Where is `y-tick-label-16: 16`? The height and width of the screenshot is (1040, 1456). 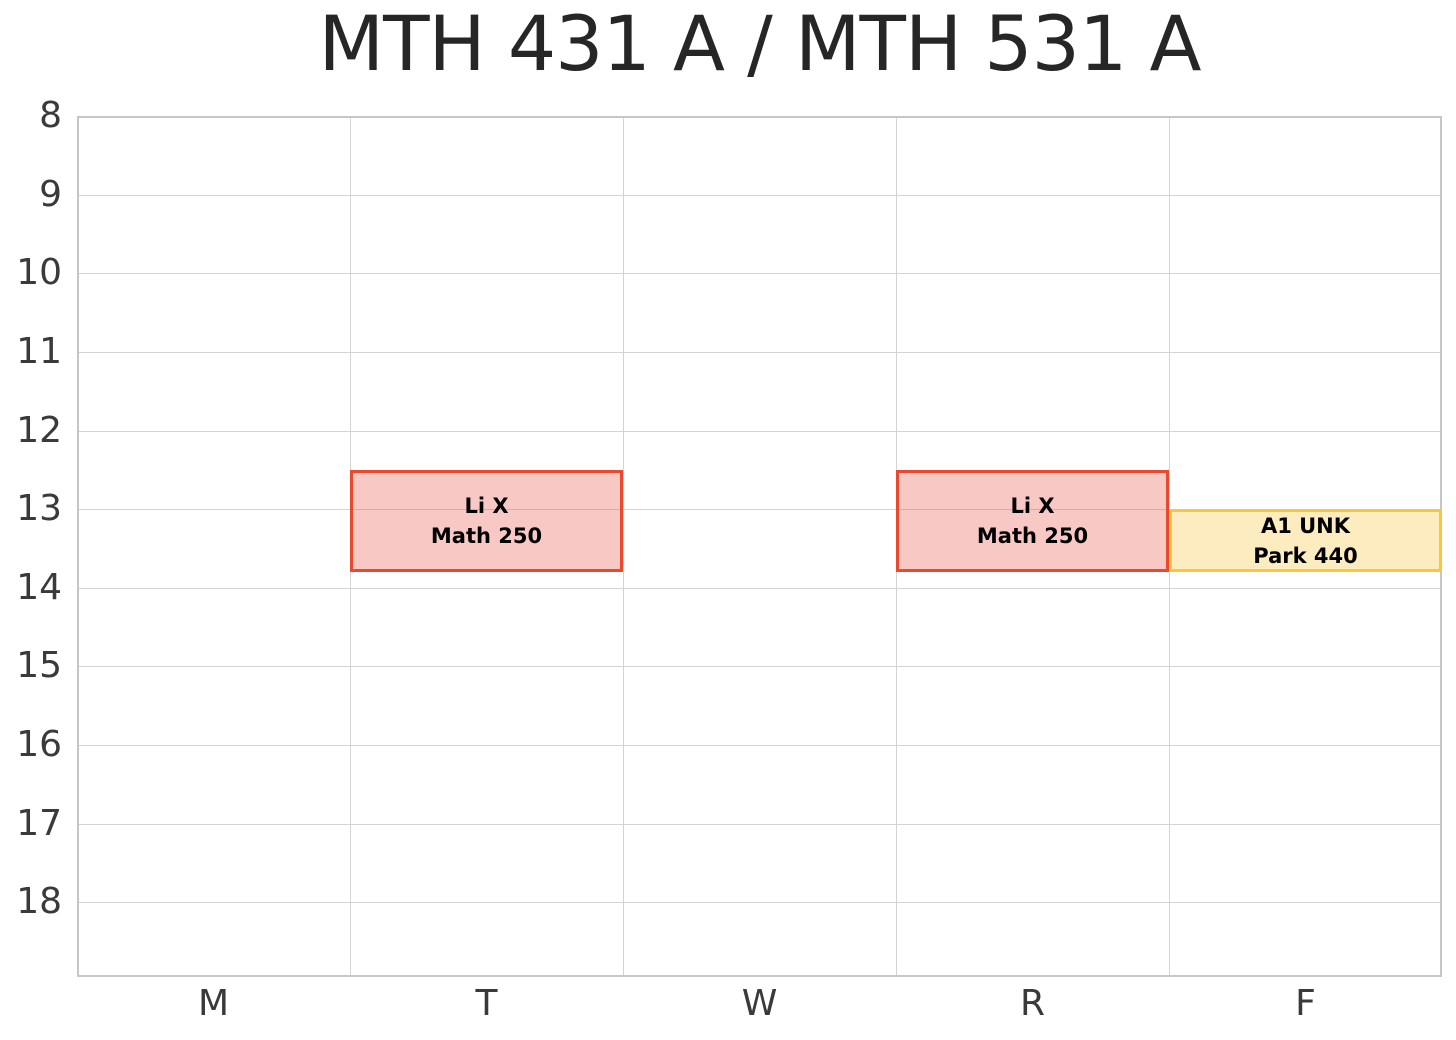 y-tick-label-16: 16 is located at coordinates (39, 745).